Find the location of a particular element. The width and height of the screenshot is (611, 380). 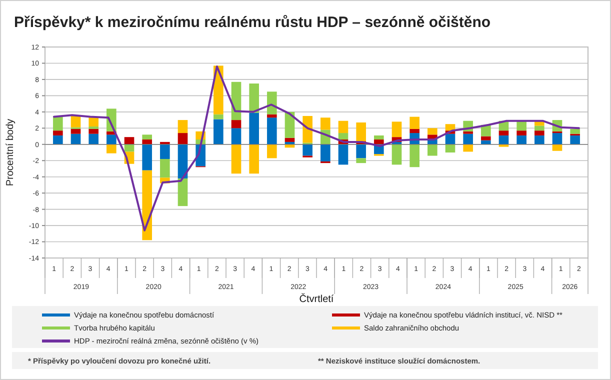

y-axis-title: Procentní body is located at coordinates (10, 152).